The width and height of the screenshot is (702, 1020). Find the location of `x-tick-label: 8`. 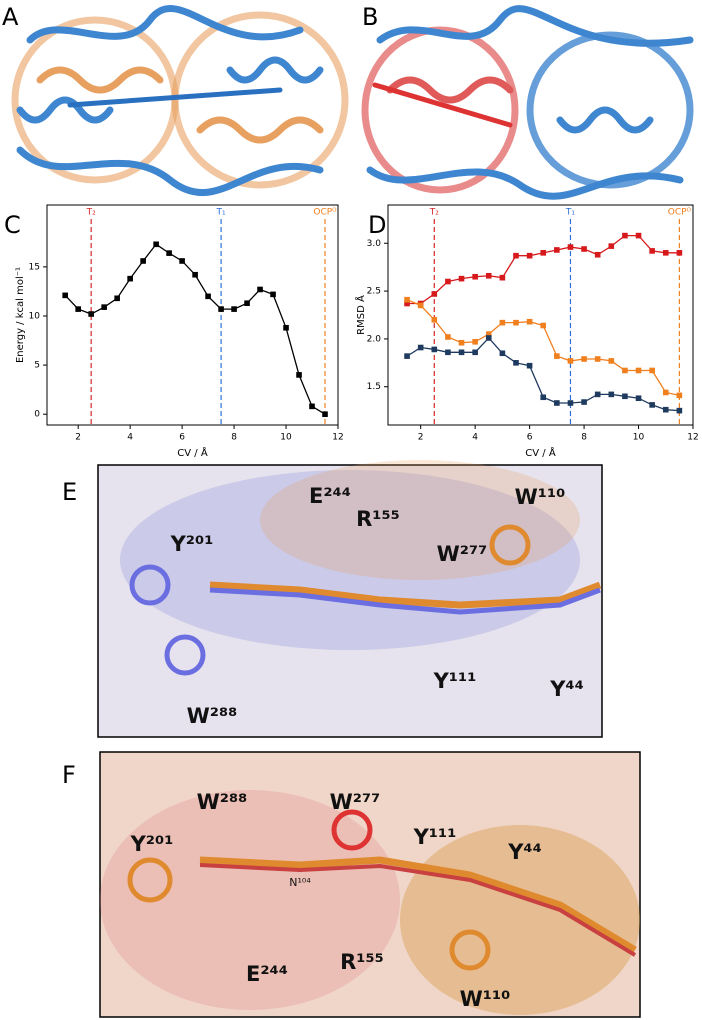

x-tick-label: 8 is located at coordinates (234, 438).